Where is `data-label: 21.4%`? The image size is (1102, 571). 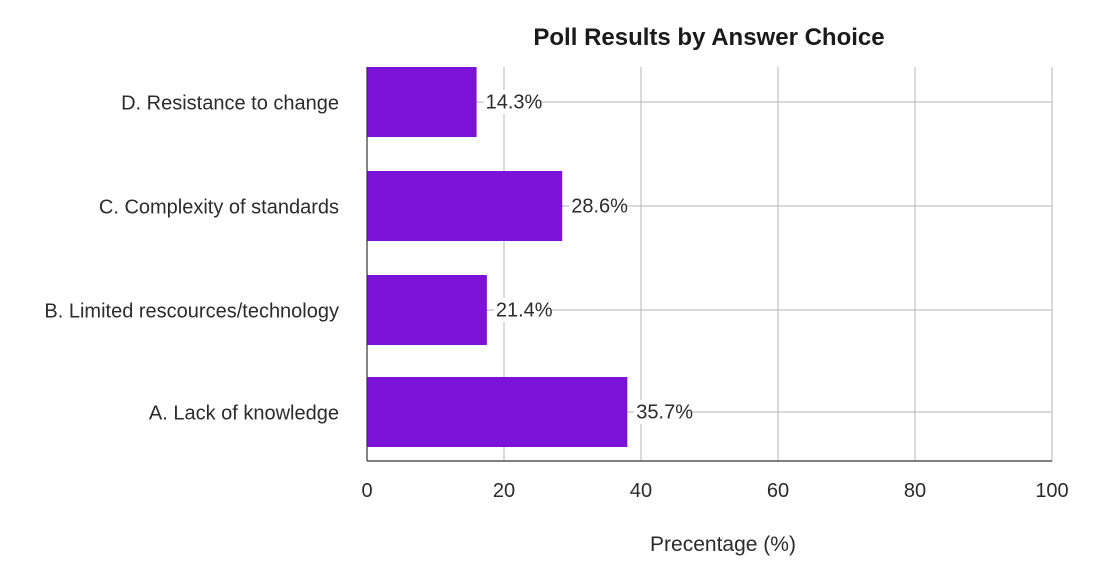 data-label: 21.4% is located at coordinates (524, 310).